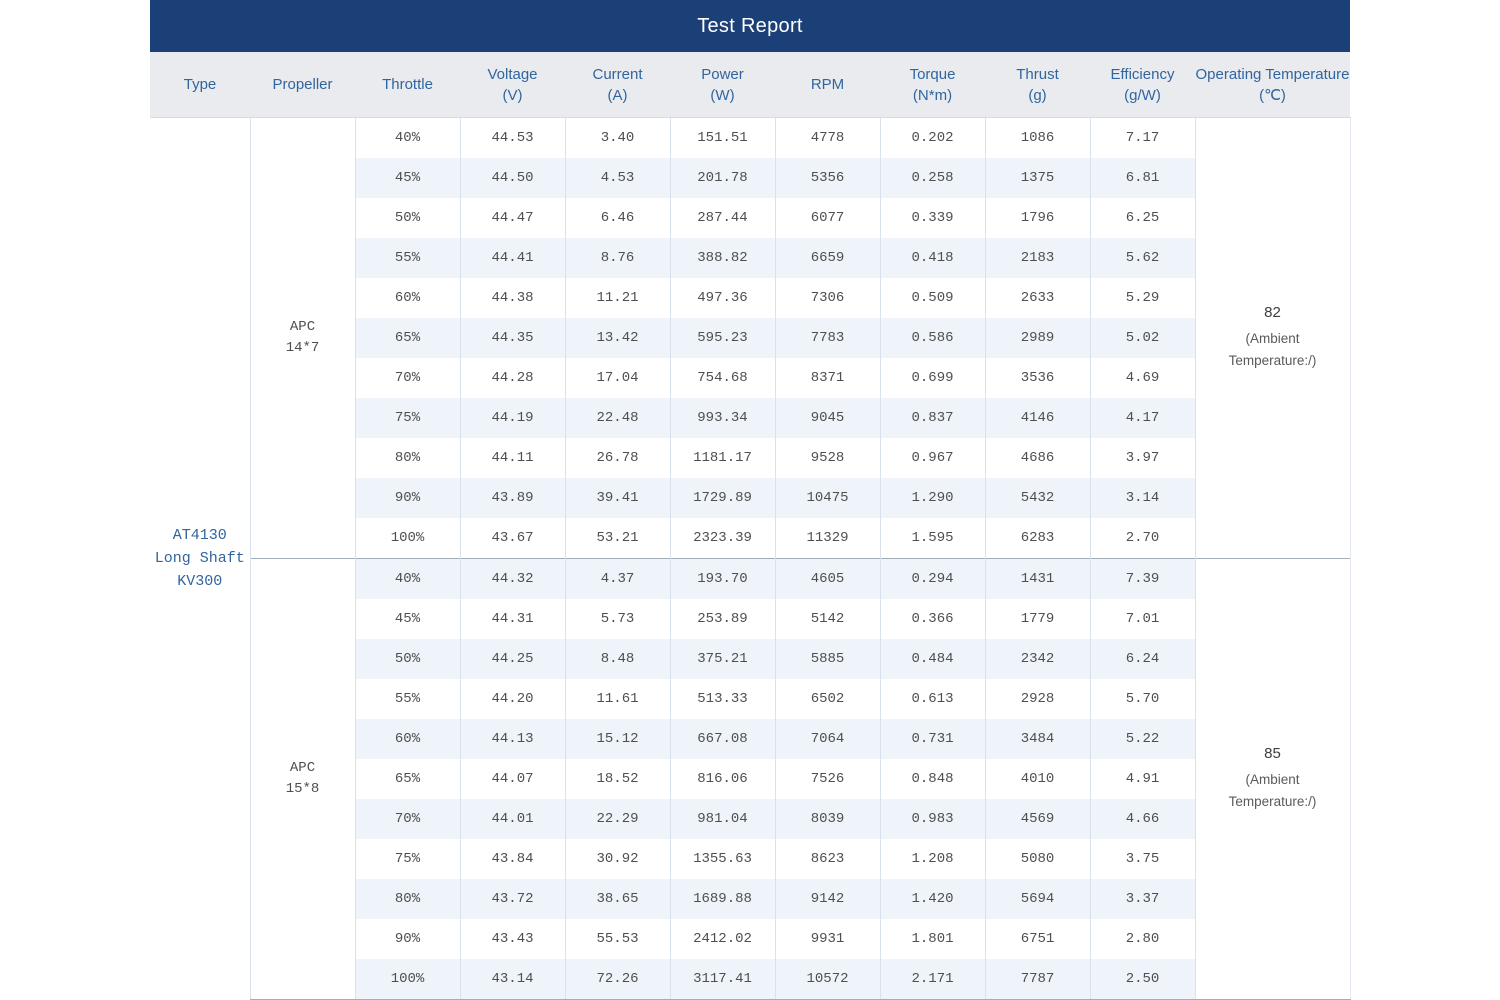  What do you see at coordinates (617, 619) in the screenshot?
I see `data-cell-current: 5.73` at bounding box center [617, 619].